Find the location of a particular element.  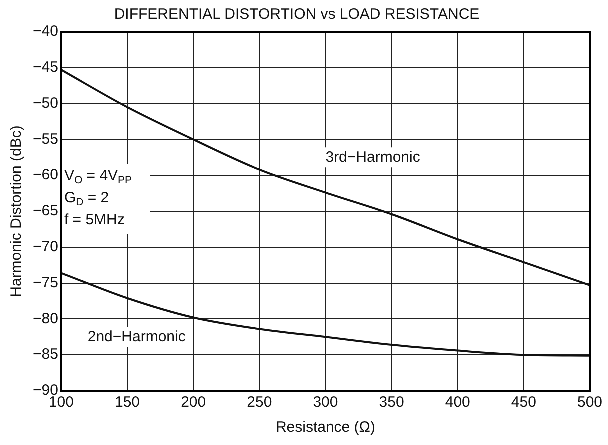

y-tick-label: −55 is located at coordinates (45, 139).